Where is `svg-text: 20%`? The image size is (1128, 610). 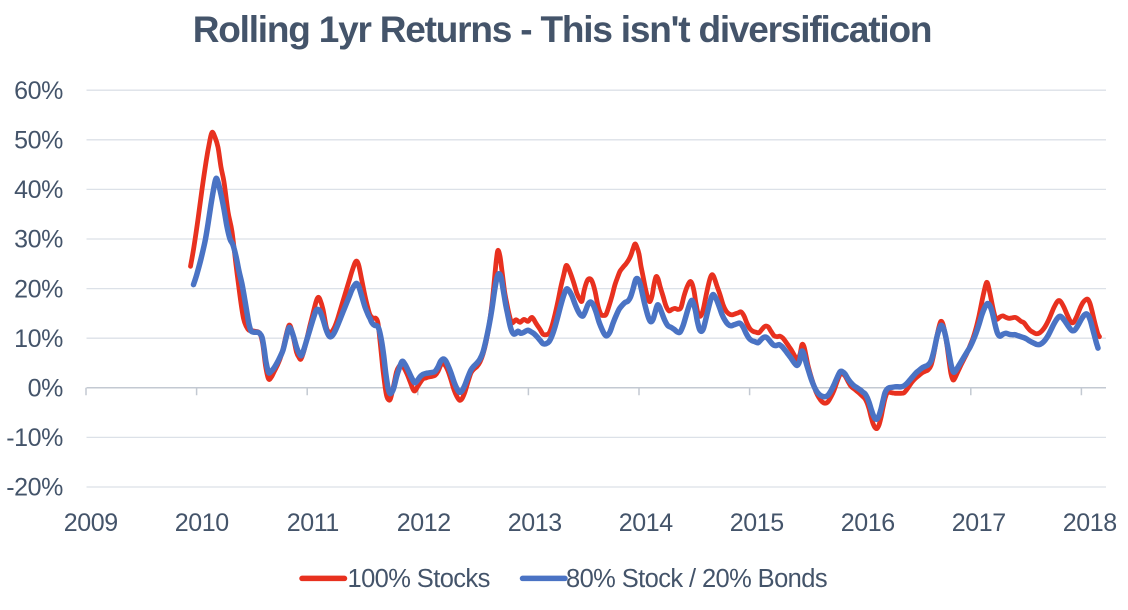
svg-text: 20% is located at coordinates (38, 289).